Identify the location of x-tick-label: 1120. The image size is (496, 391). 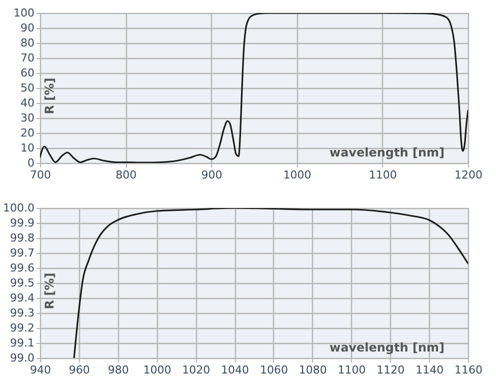
(390, 370).